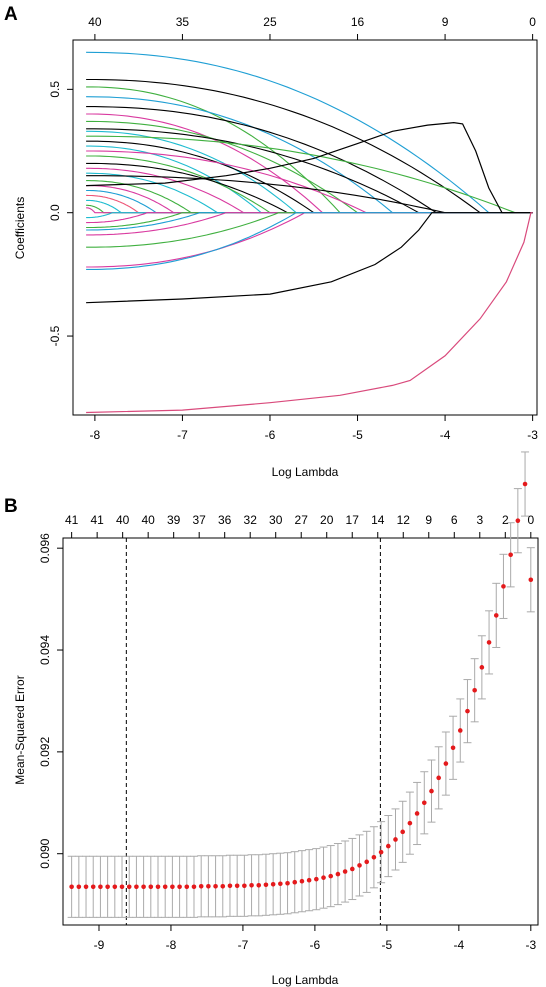 This screenshot has width=546, height=987. I want to click on panel-a-top-tick-label: 35, so click(183, 22).